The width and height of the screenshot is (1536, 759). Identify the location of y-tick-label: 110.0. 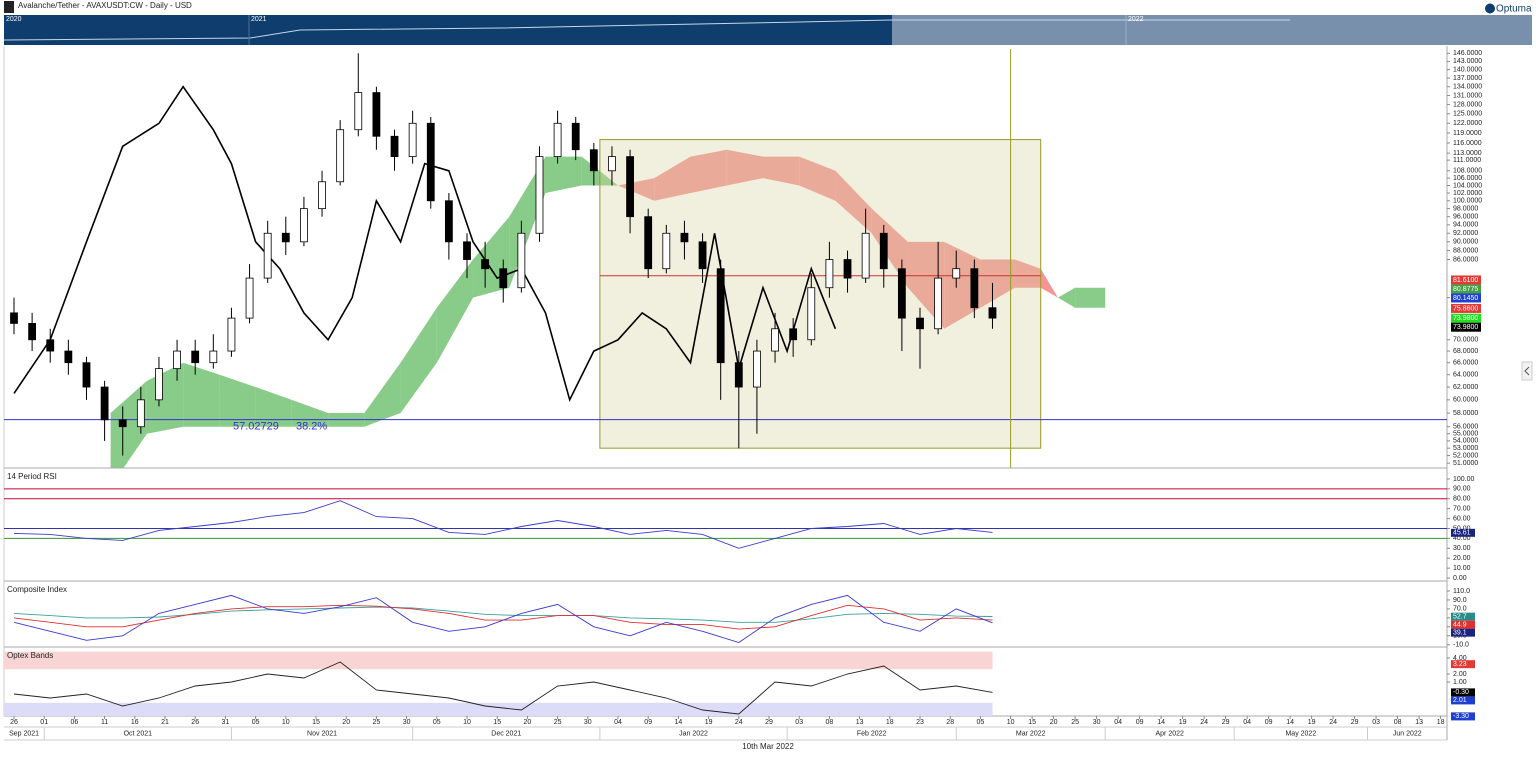
(1461, 591).